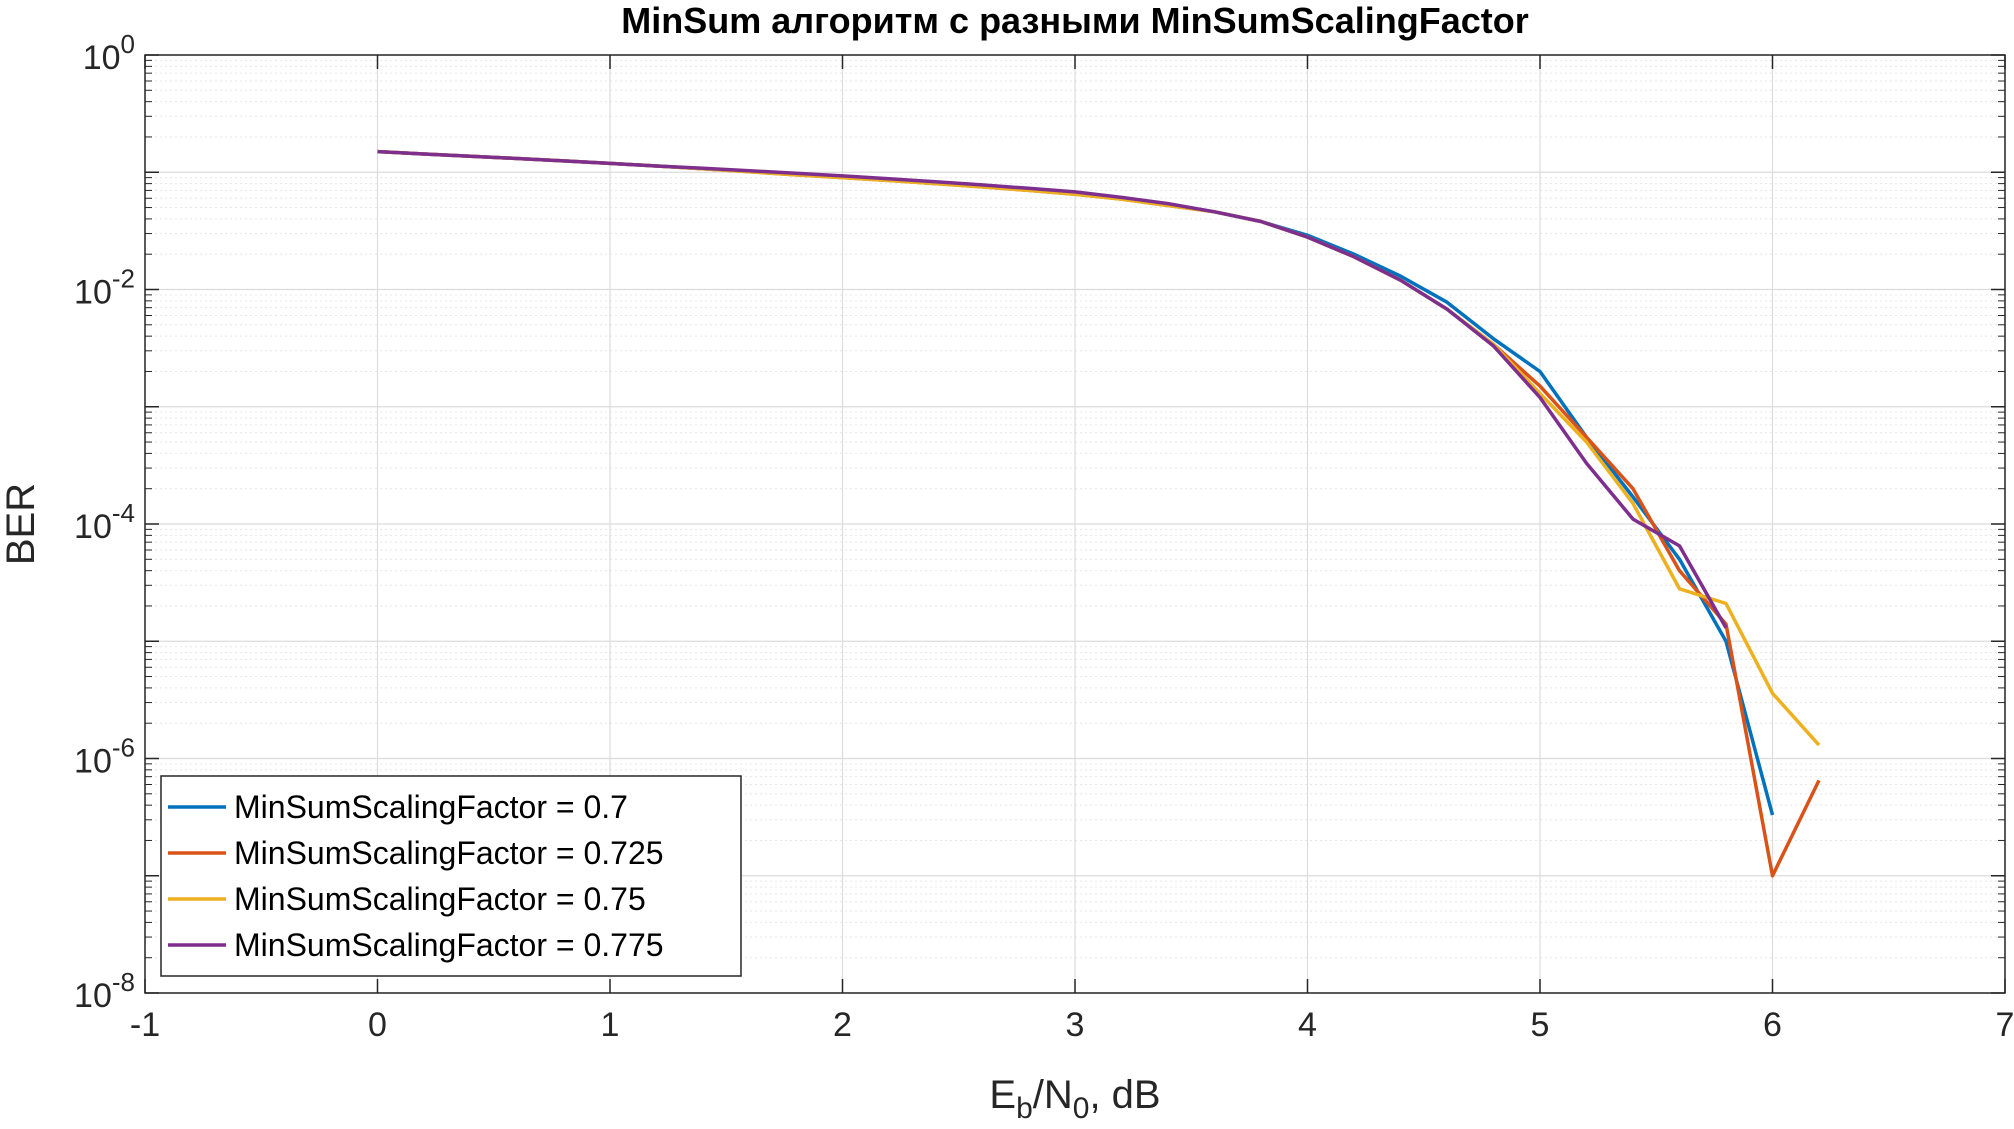 The height and width of the screenshot is (1129, 2014). What do you see at coordinates (1024, 1108) in the screenshot?
I see `x-axis-label-sub1: b` at bounding box center [1024, 1108].